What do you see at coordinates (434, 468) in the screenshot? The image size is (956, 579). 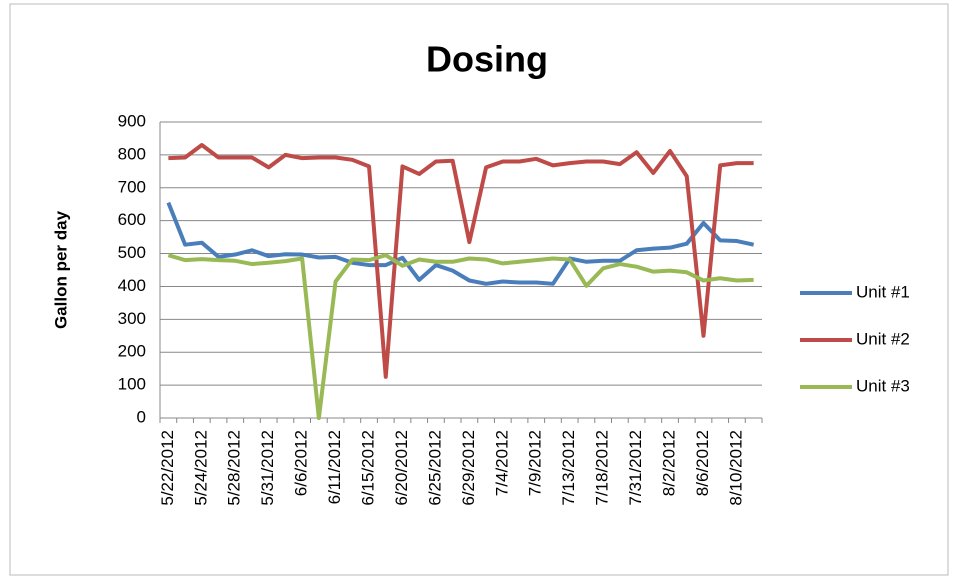 I see `x-tick-label: 6/25/2012` at bounding box center [434, 468].